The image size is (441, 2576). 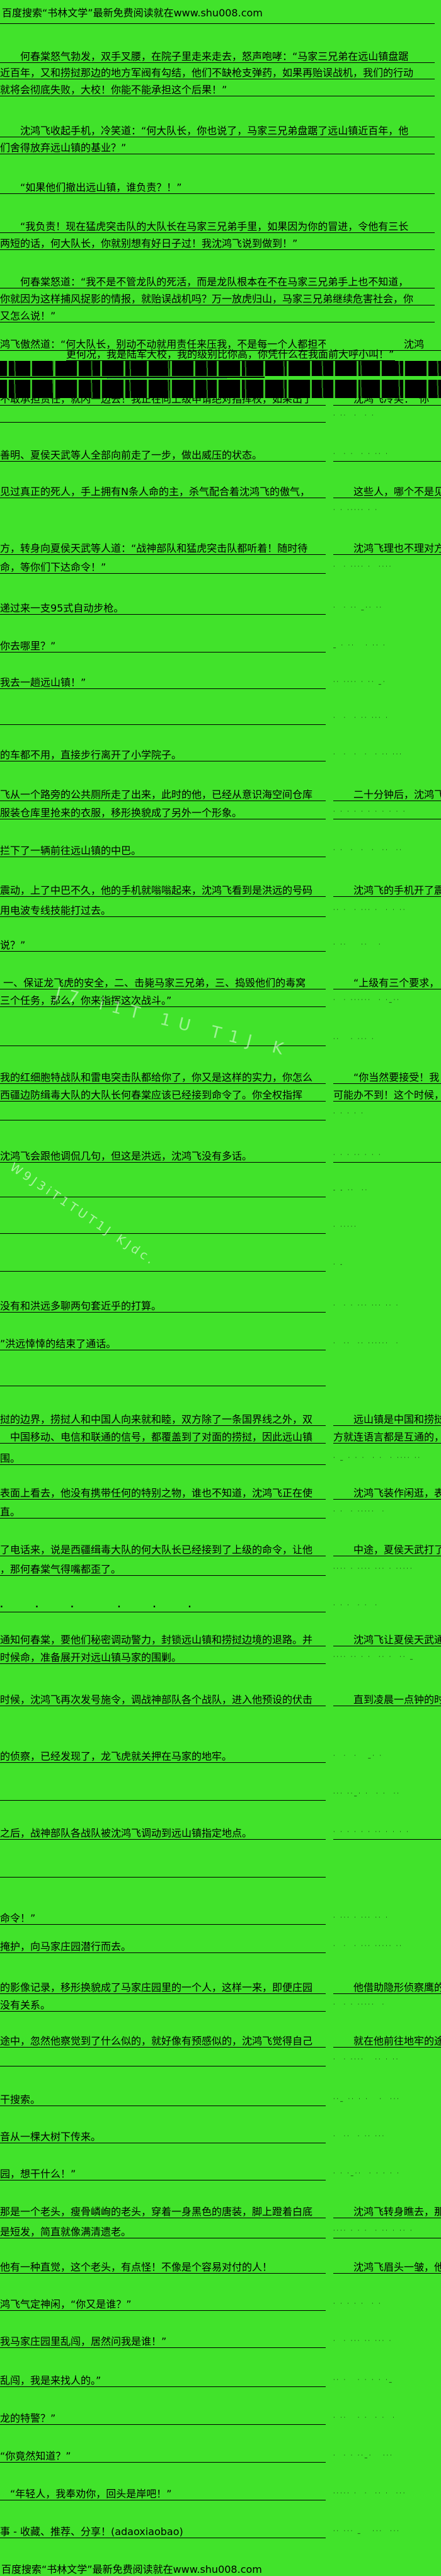 I want to click on text-line-left: 方，转身向夏侯天武等人道：“战神部队和猛虎突击队都听着！随时待, so click(x=163, y=549).